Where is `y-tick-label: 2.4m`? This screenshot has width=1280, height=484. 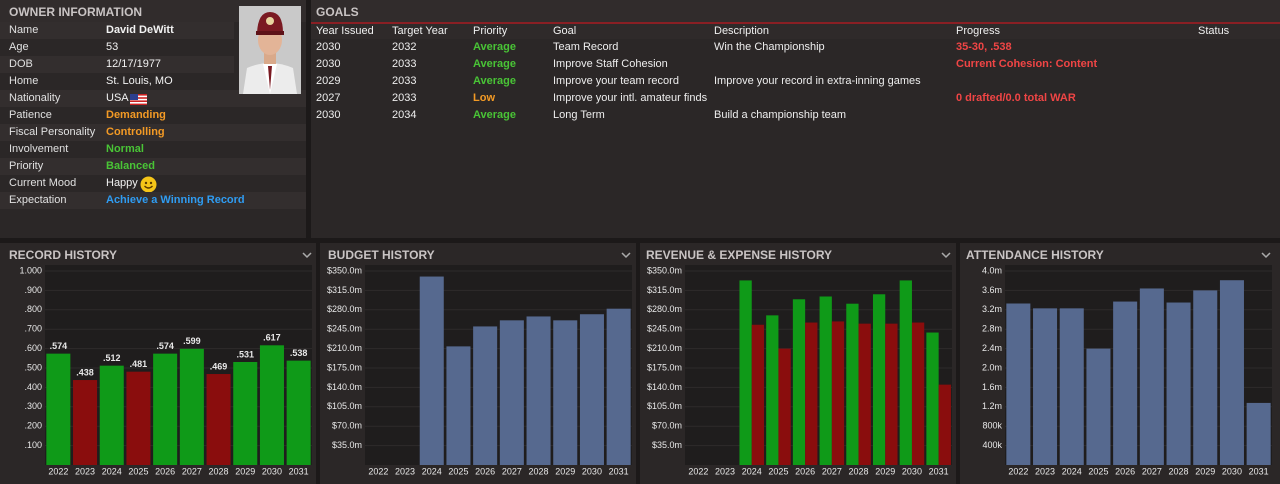
y-tick-label: 2.4m is located at coordinates (992, 348).